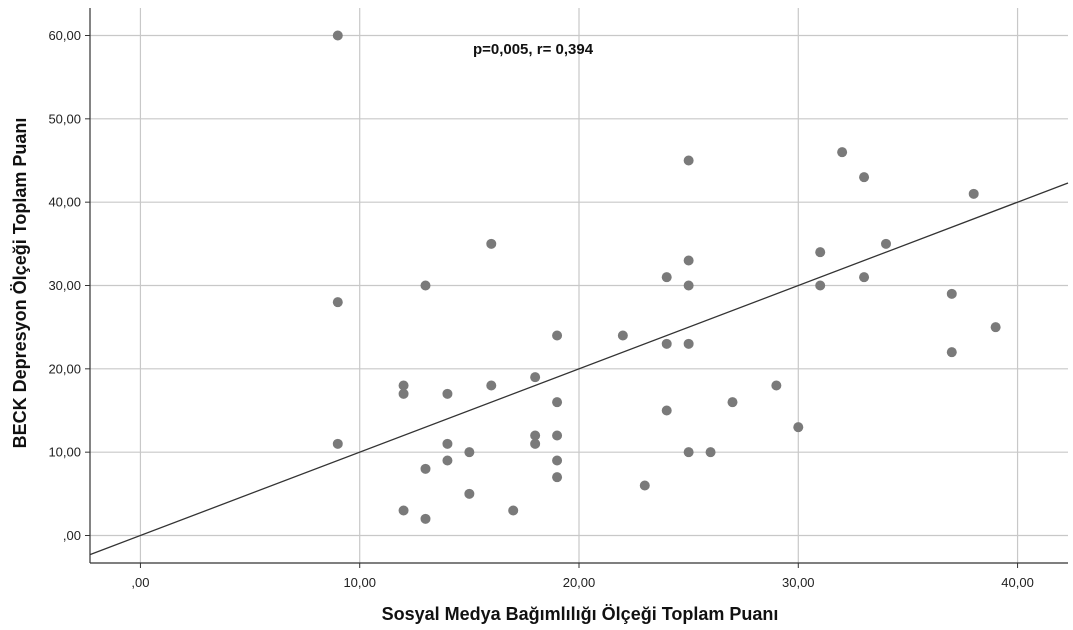 This screenshot has width=1073, height=630. I want to click on x-tick-labels: ,00 10,00 20,00 30,00 40,00, so click(582, 582).